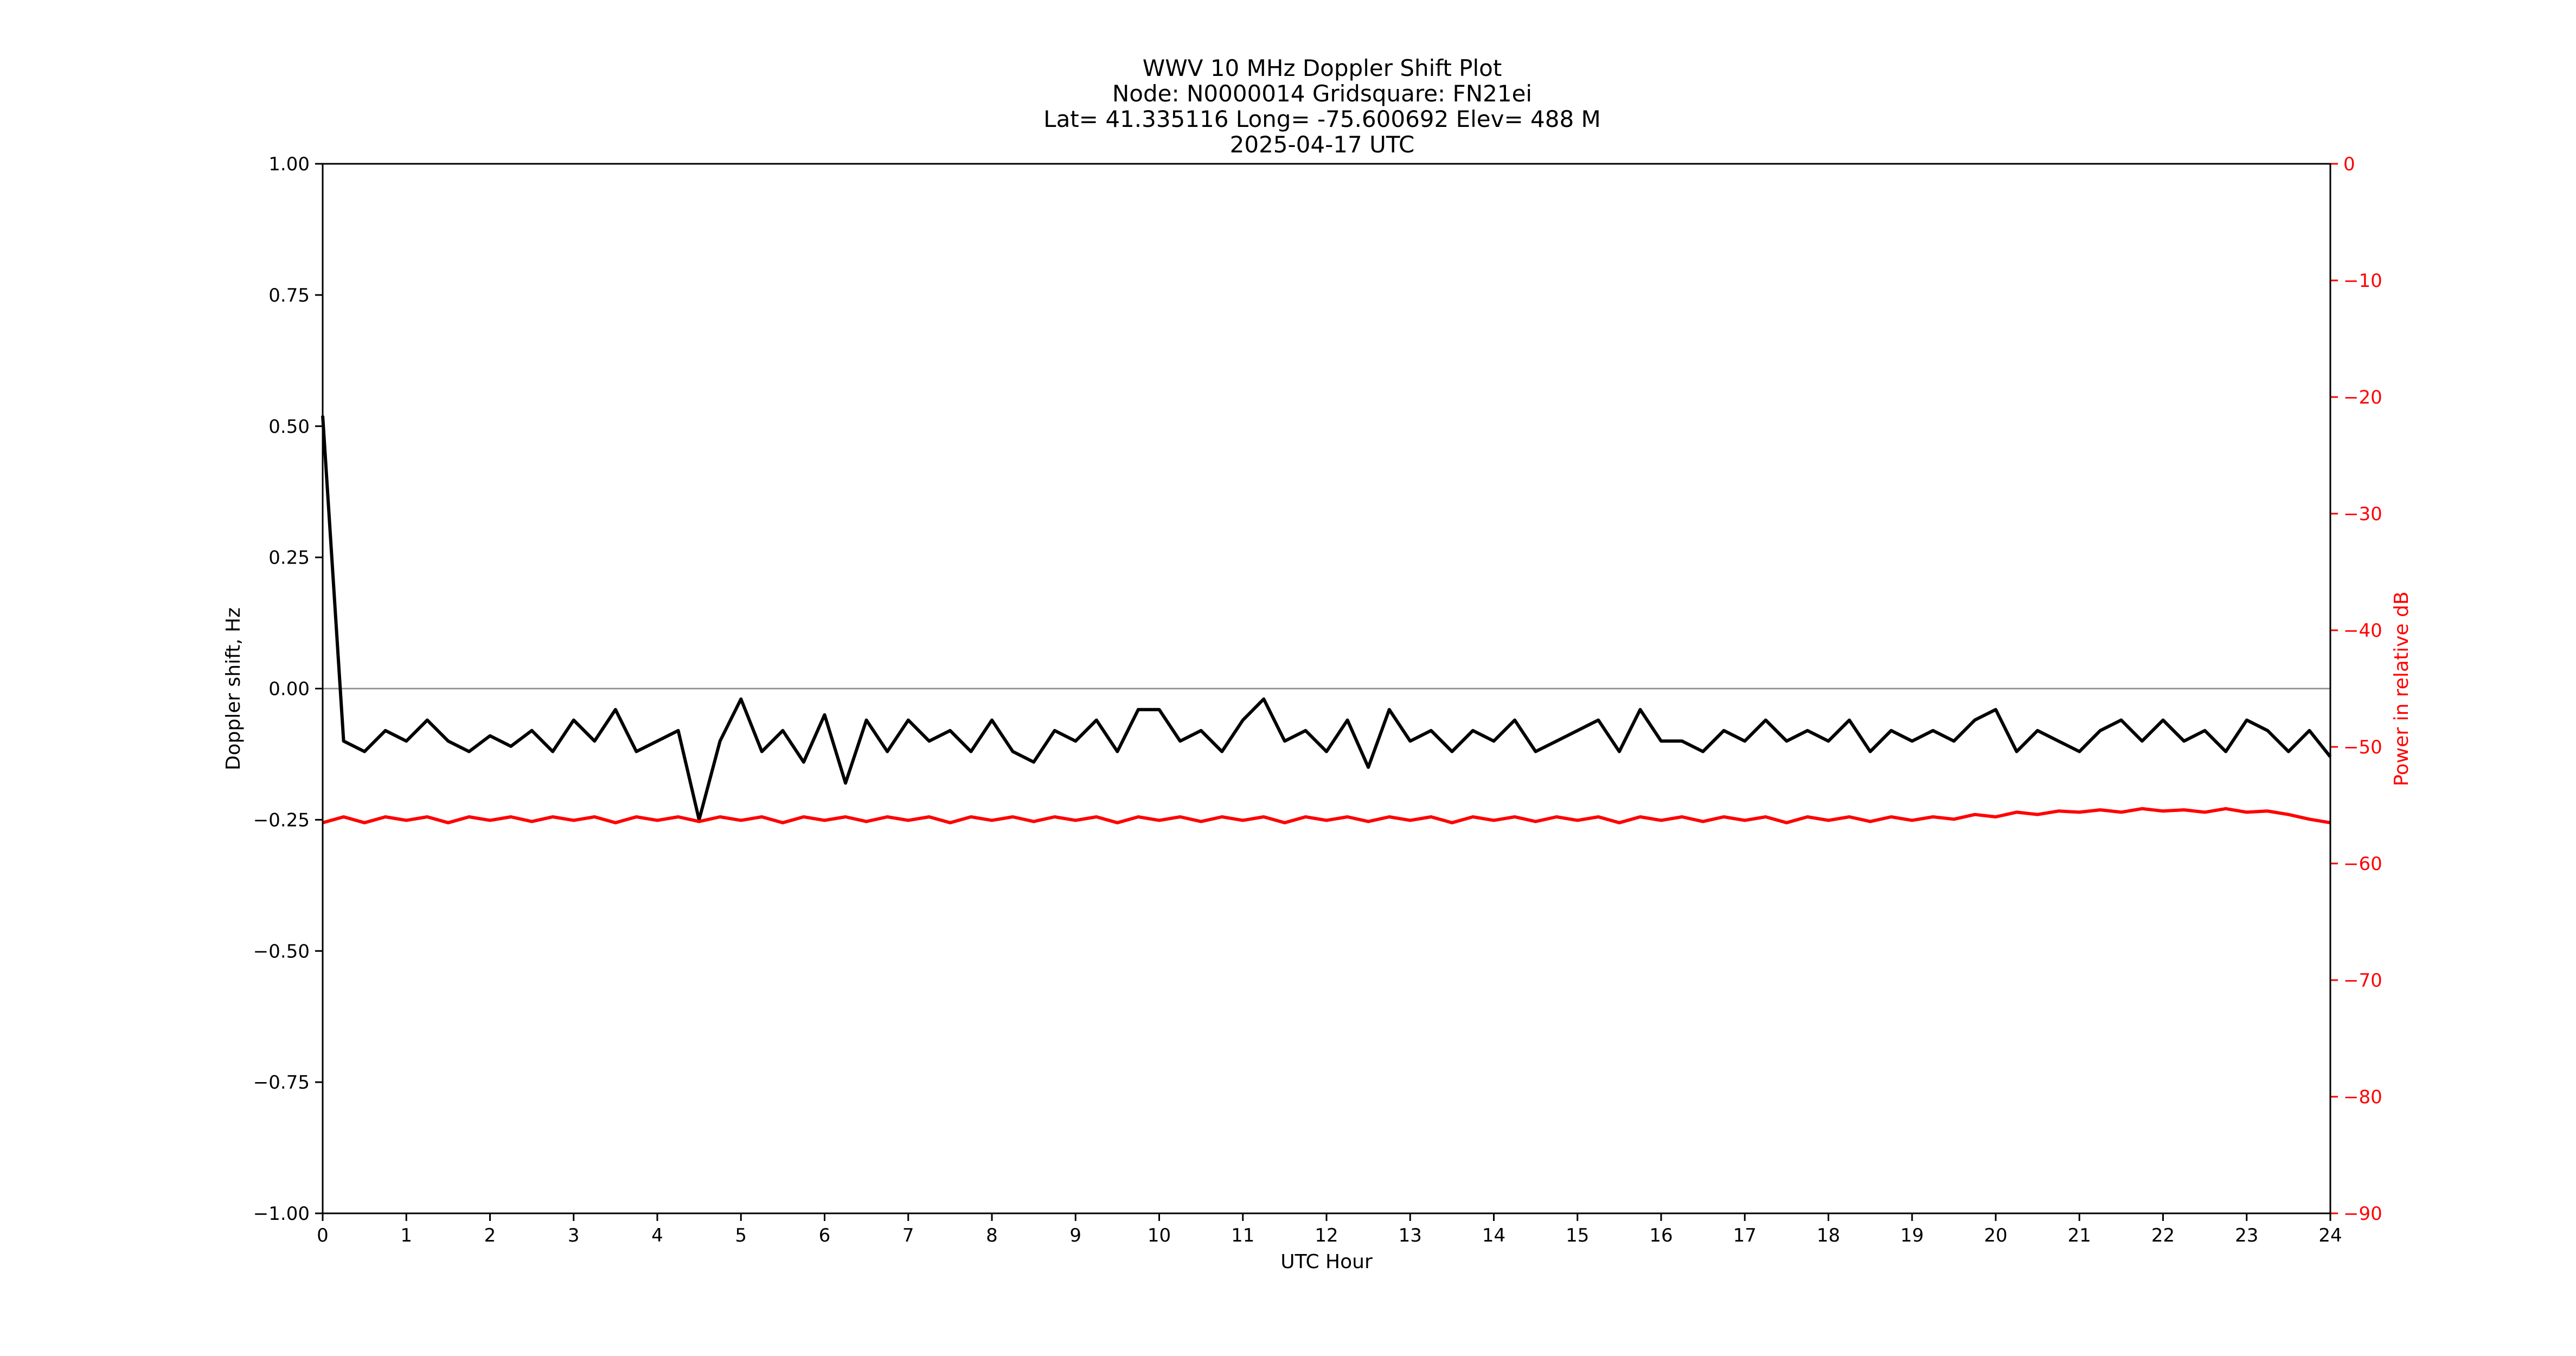 This screenshot has height=1356, width=2576. What do you see at coordinates (289, 295) in the screenshot?
I see `y-left-tick-label: 0.75` at bounding box center [289, 295].